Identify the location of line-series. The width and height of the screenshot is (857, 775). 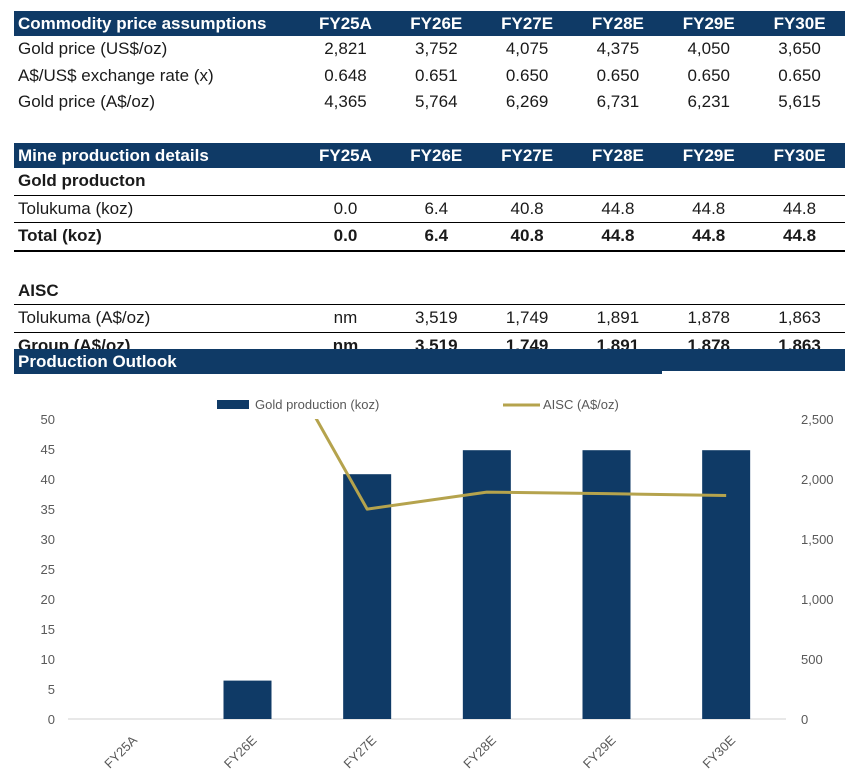
(520, 465).